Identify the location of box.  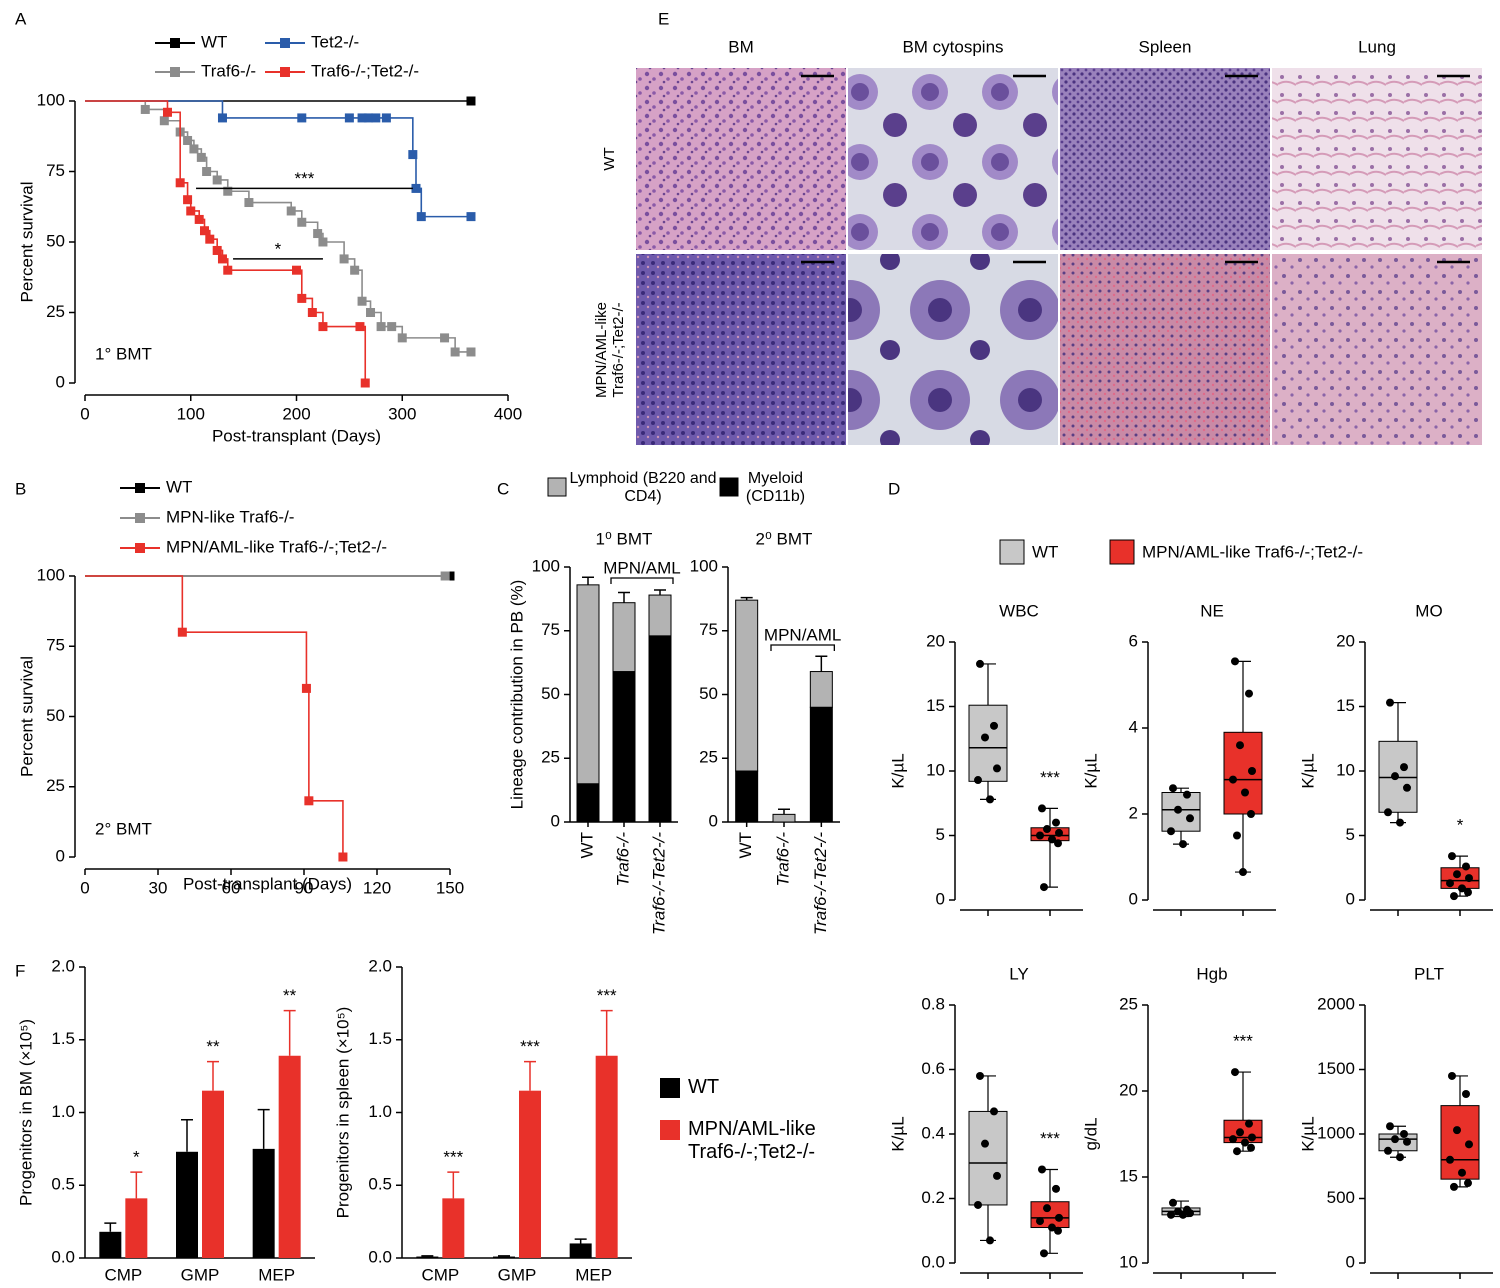
(988, 1158).